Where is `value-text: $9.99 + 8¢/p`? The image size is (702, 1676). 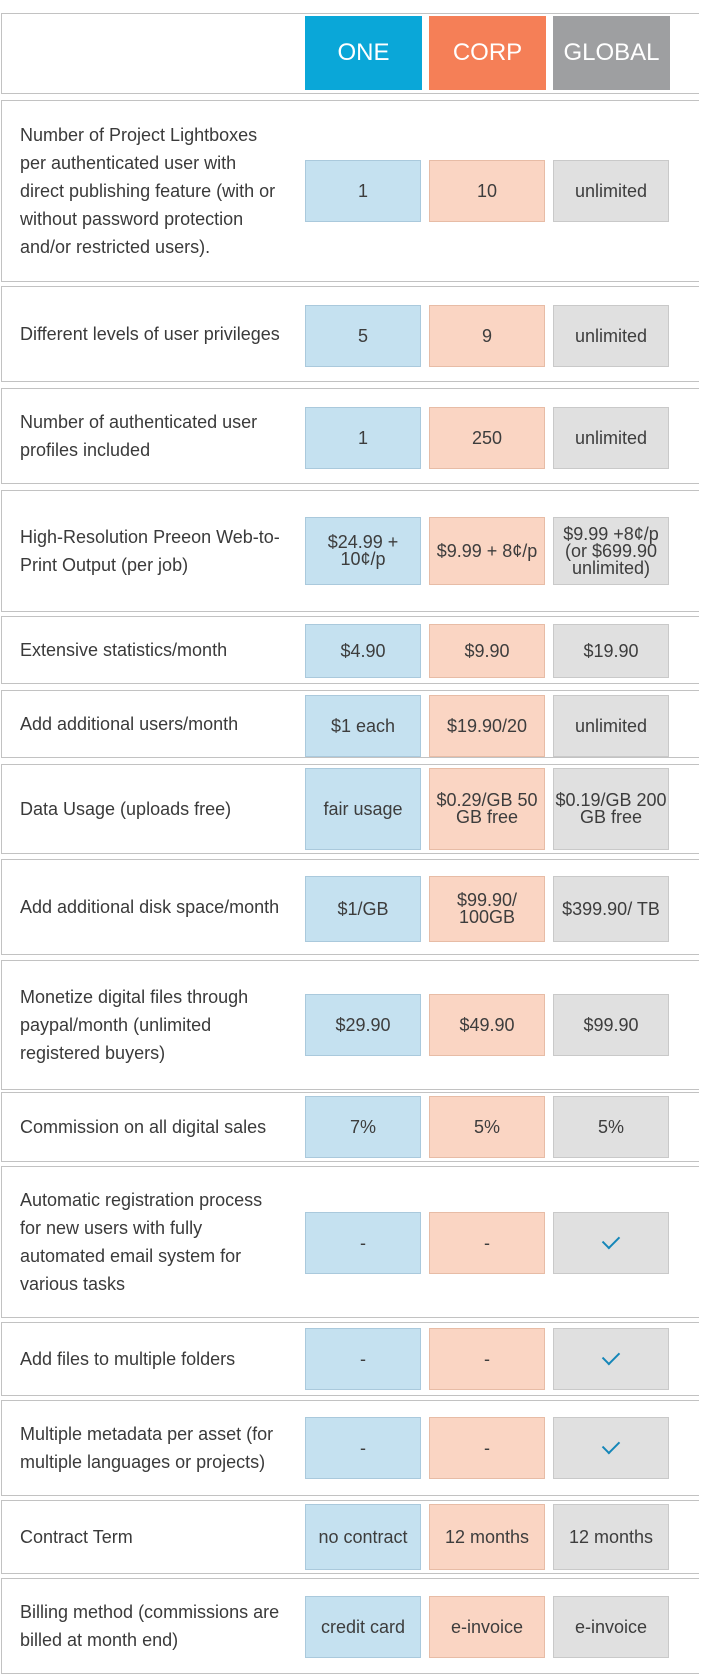
value-text: $9.99 + 8¢/p is located at coordinates (487, 550).